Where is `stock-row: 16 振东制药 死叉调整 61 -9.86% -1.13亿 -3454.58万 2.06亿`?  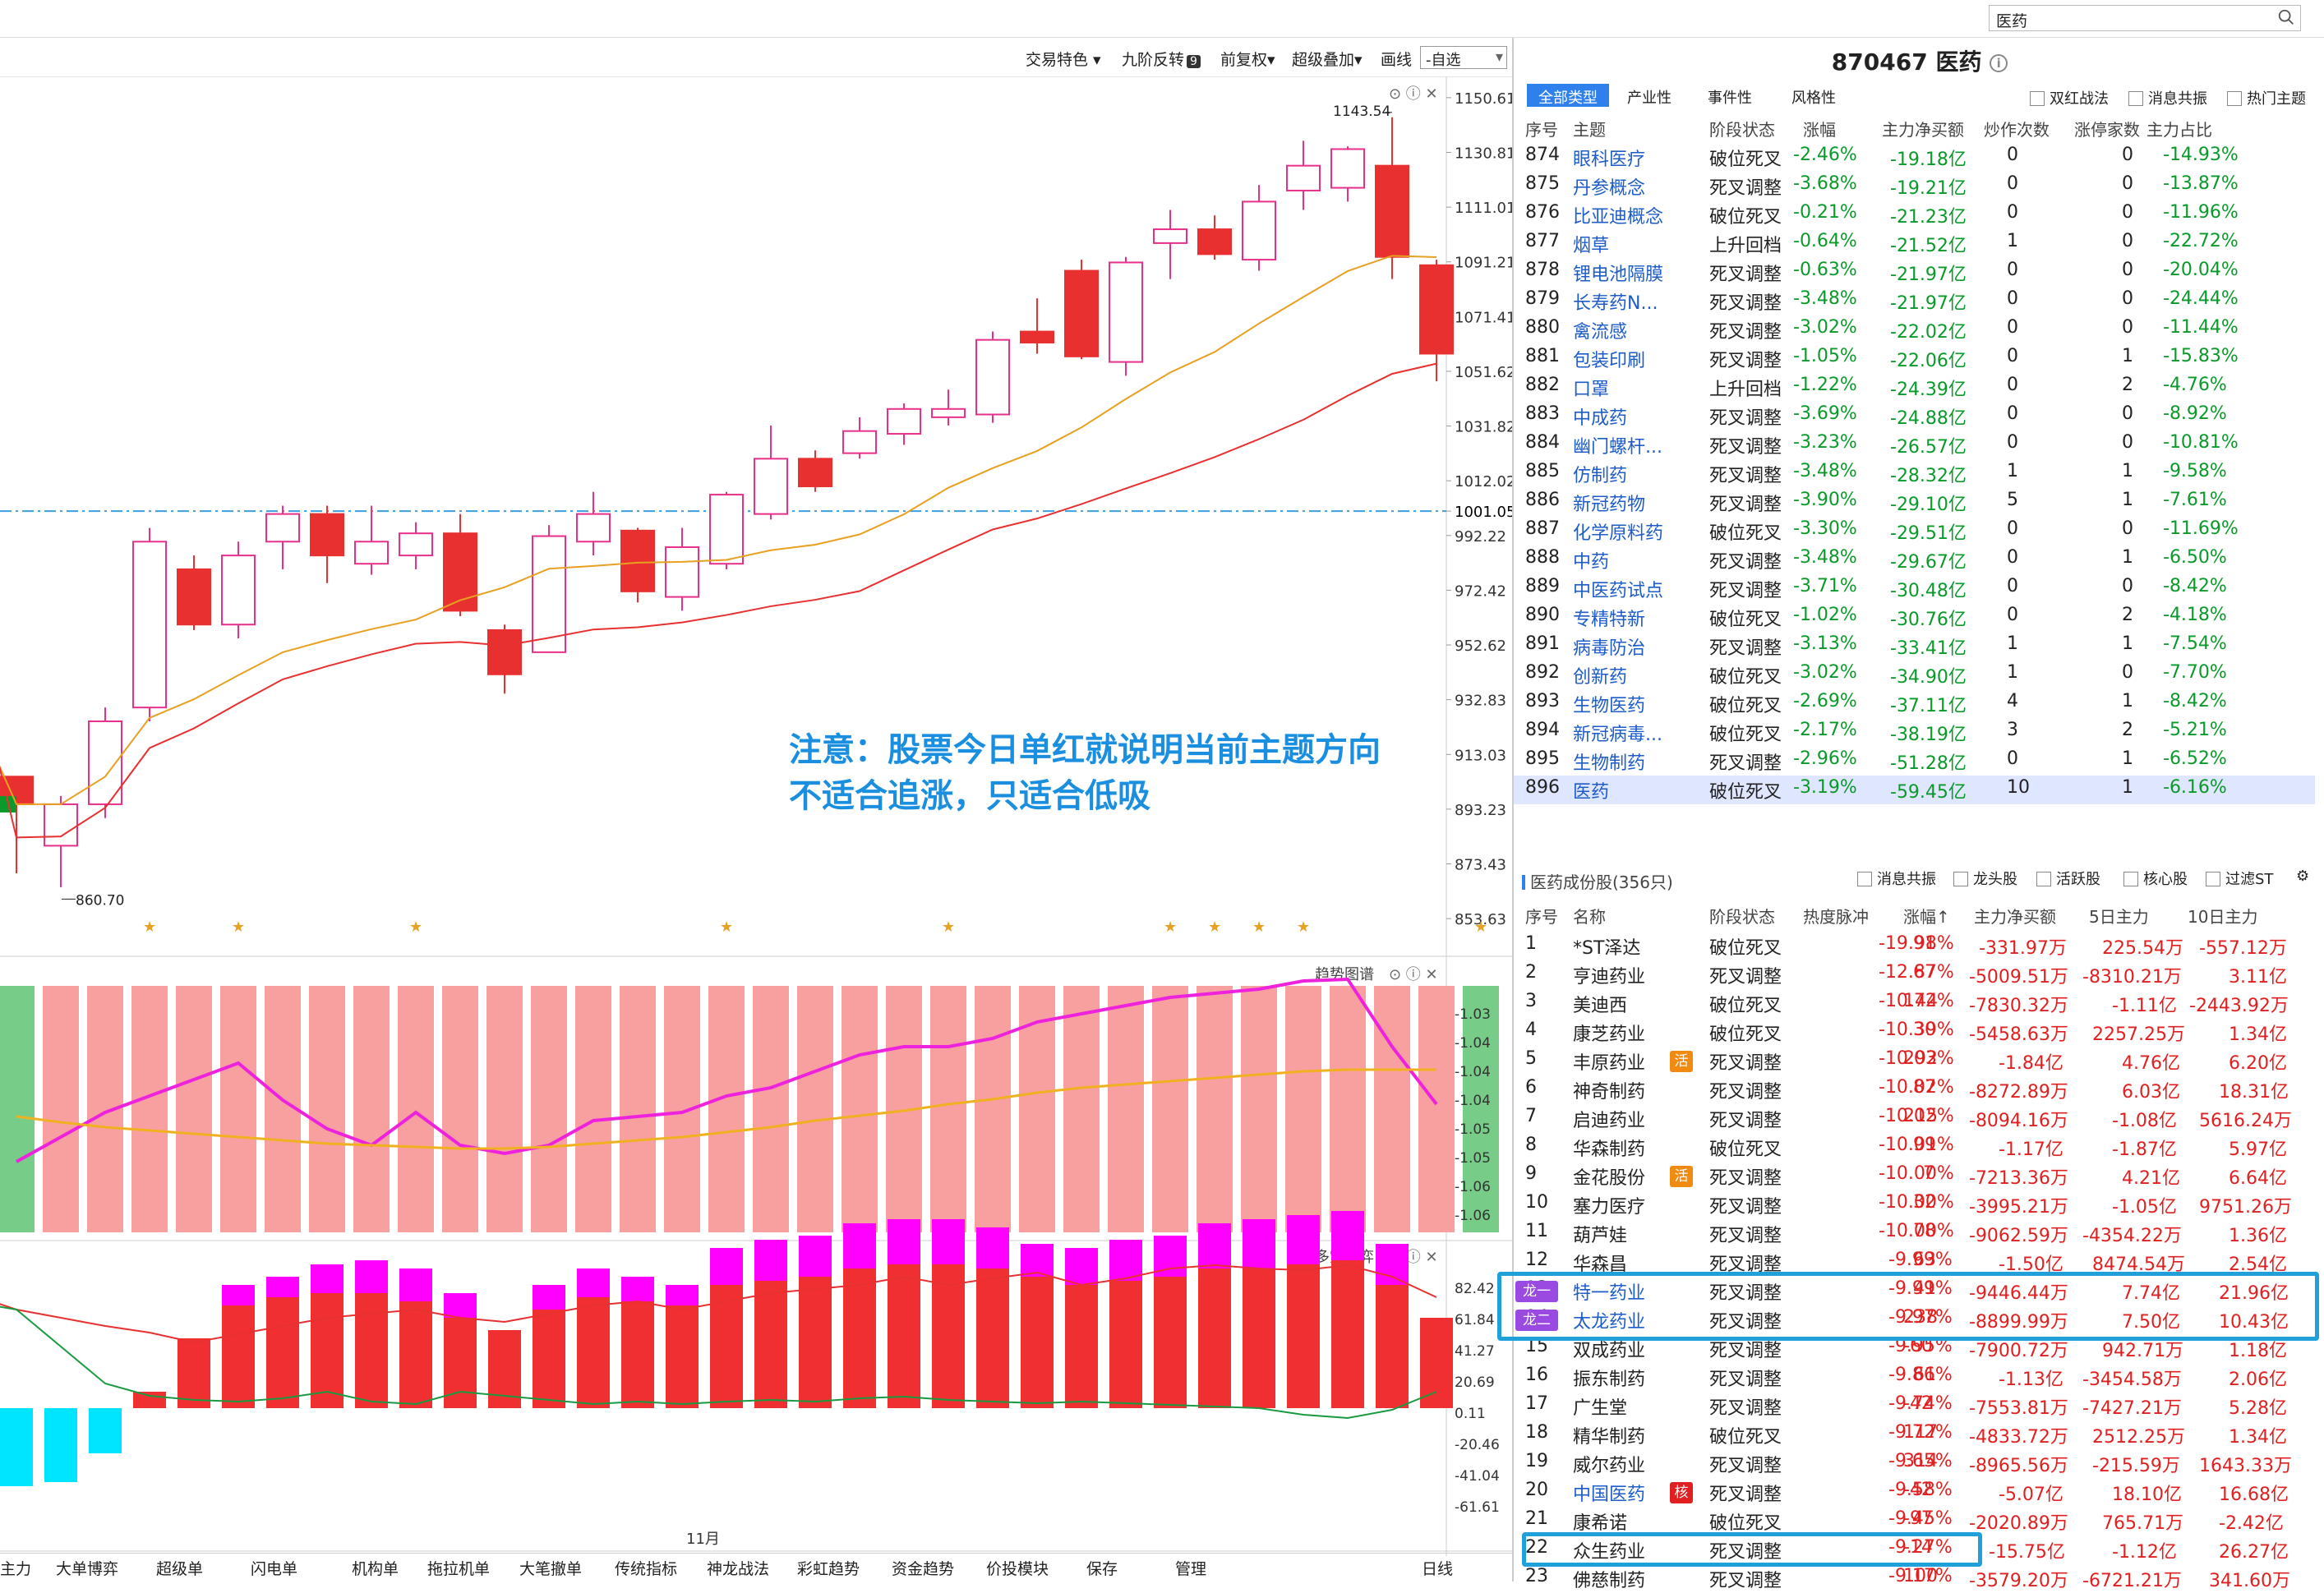
stock-row: 16 振东制药 死叉调整 61 -9.86% -1.13亿 -3454.58万 2.06亿 is located at coordinates (1914, 1378).